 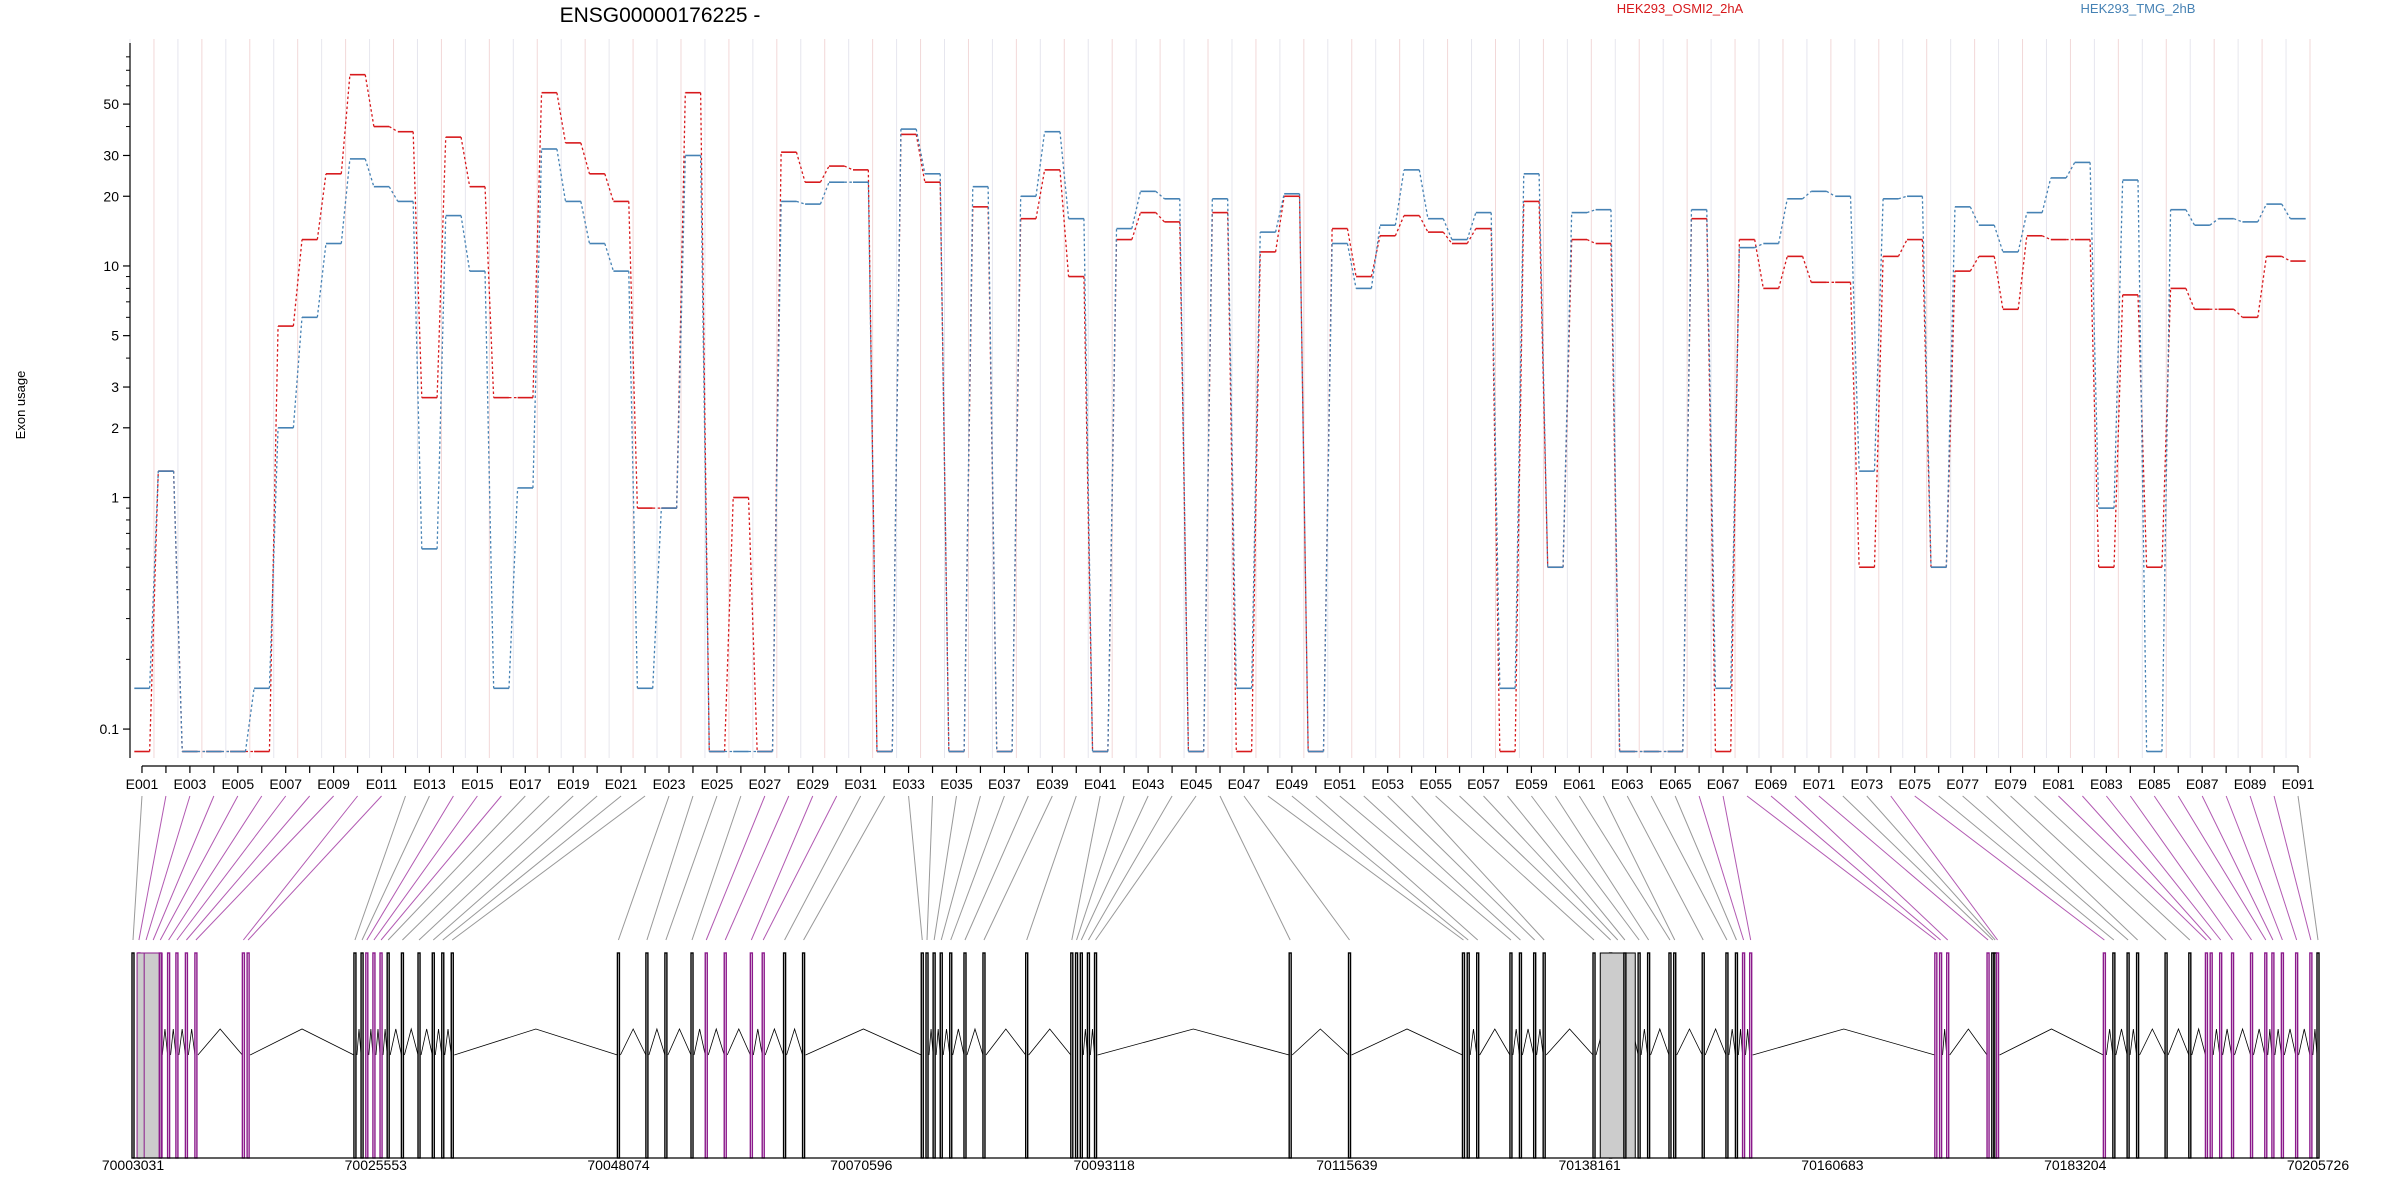 I want to click on x-tick-label: E089, so click(x=2250, y=784).